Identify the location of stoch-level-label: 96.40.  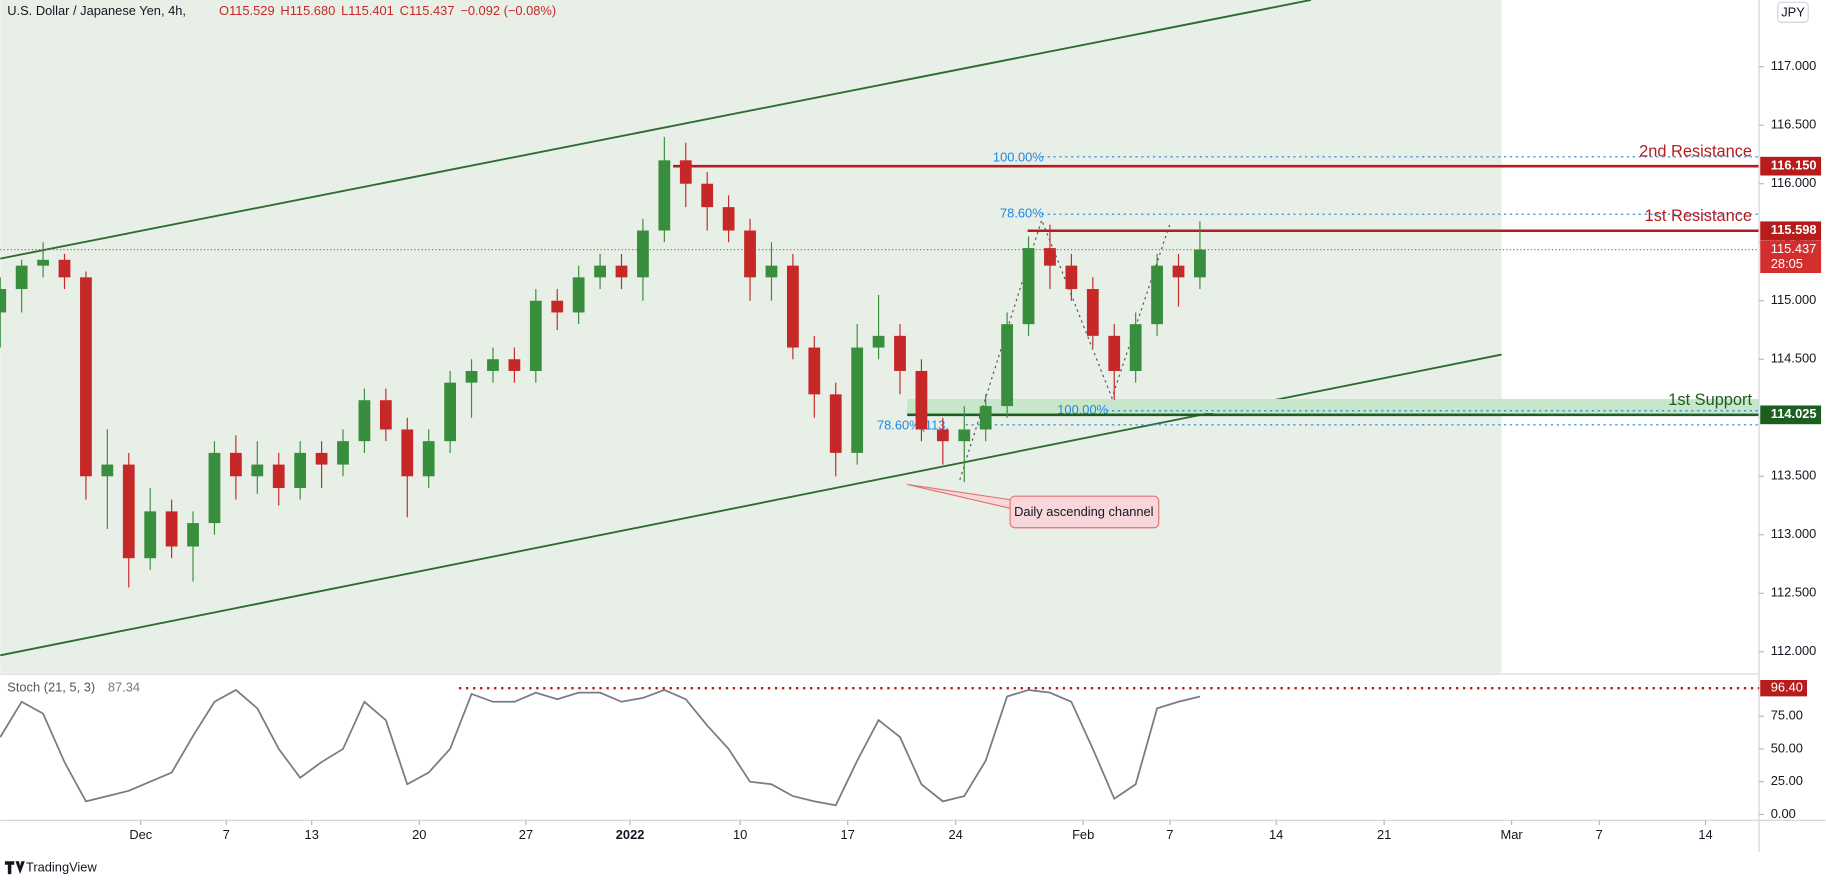
(1787, 687).